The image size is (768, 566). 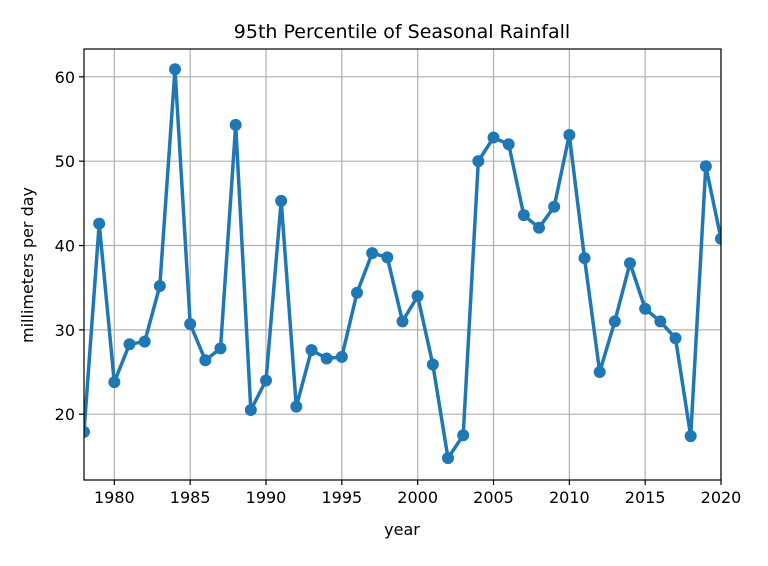 What do you see at coordinates (65, 246) in the screenshot?
I see `y-tick-label: 40` at bounding box center [65, 246].